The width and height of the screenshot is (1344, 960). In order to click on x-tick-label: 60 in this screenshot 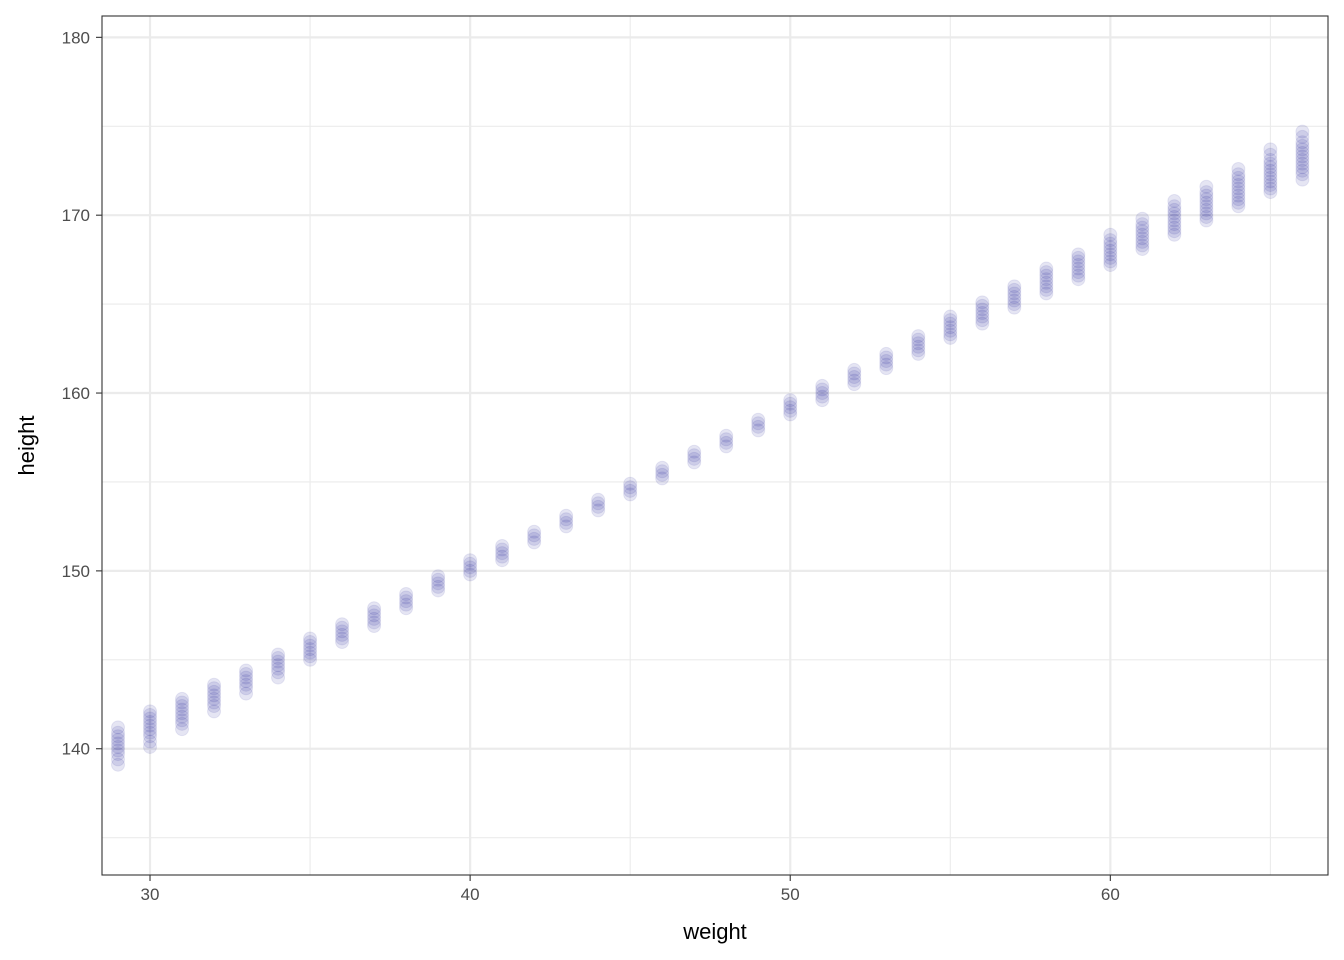, I will do `click(1110, 894)`.